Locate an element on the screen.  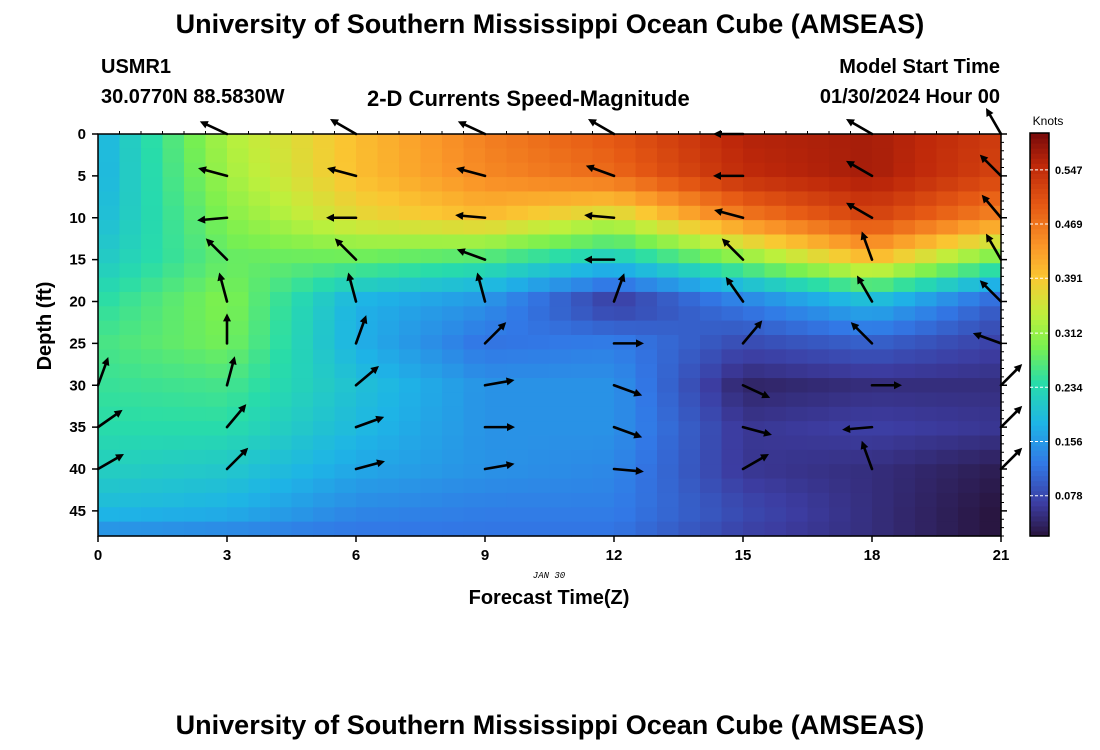
colorbar-tick-label: 0.547 is located at coordinates (1069, 171).